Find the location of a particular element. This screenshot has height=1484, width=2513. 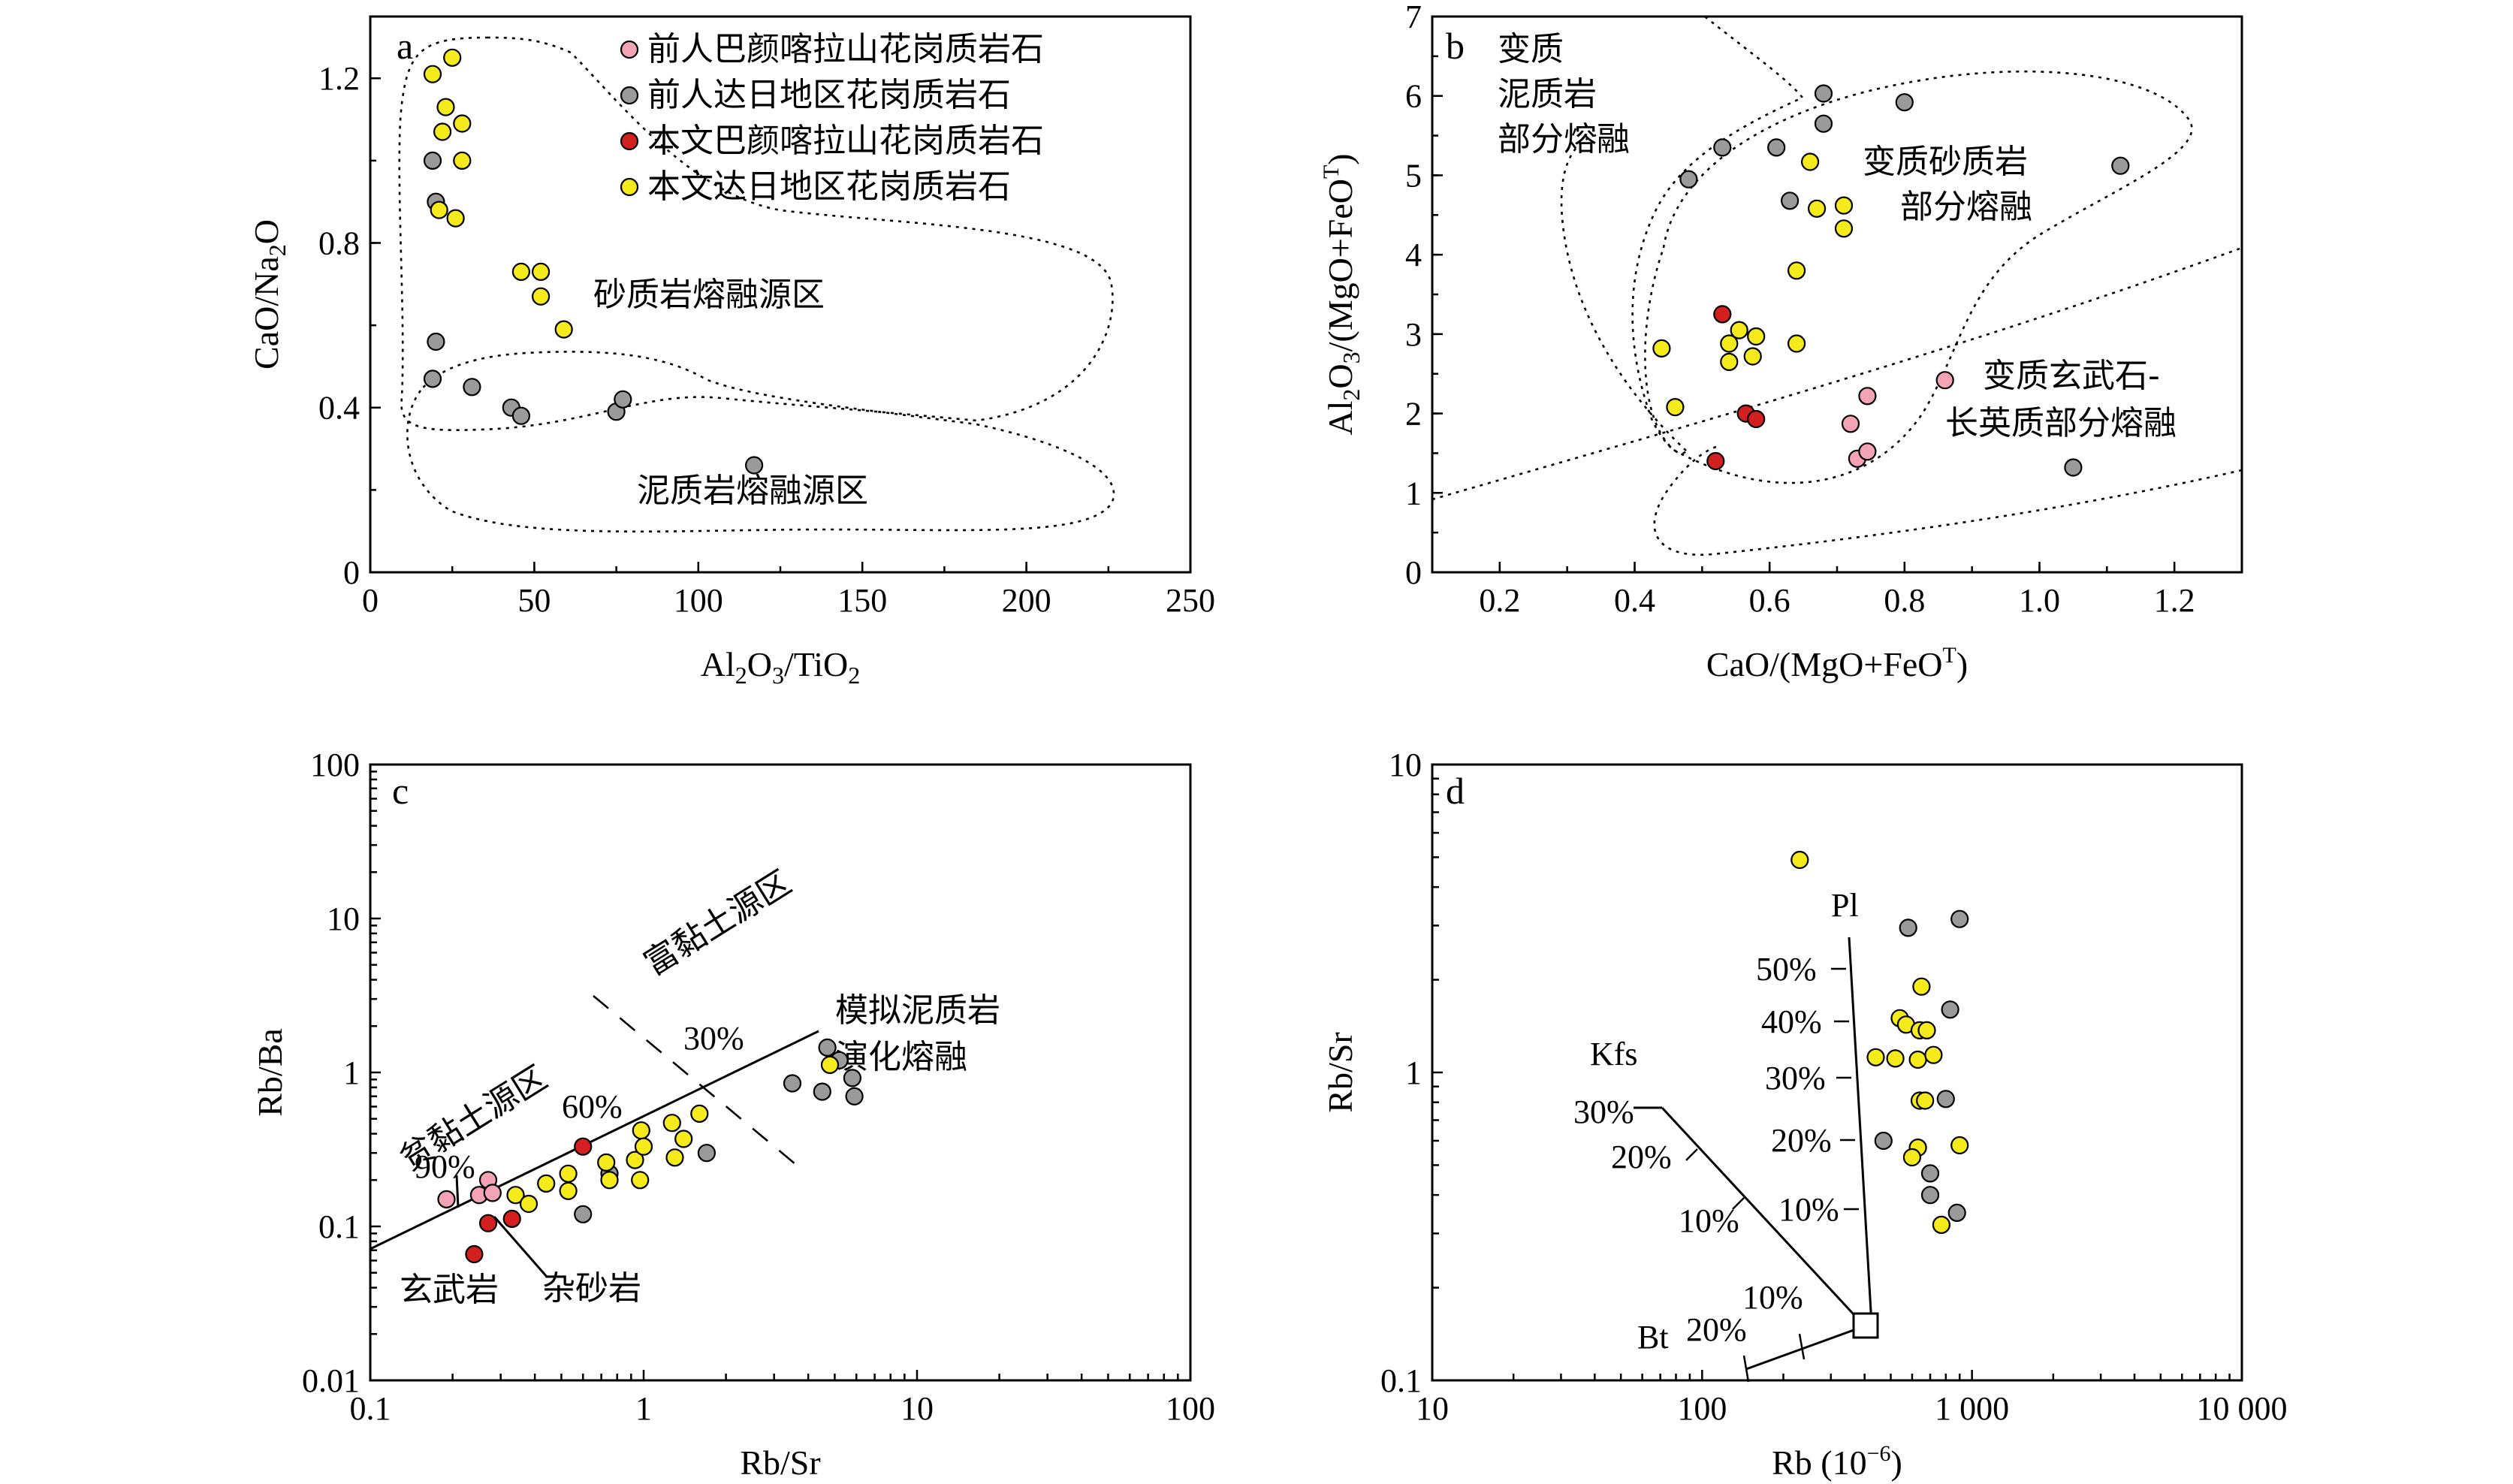

pl-label: Pl is located at coordinates (1845, 905).